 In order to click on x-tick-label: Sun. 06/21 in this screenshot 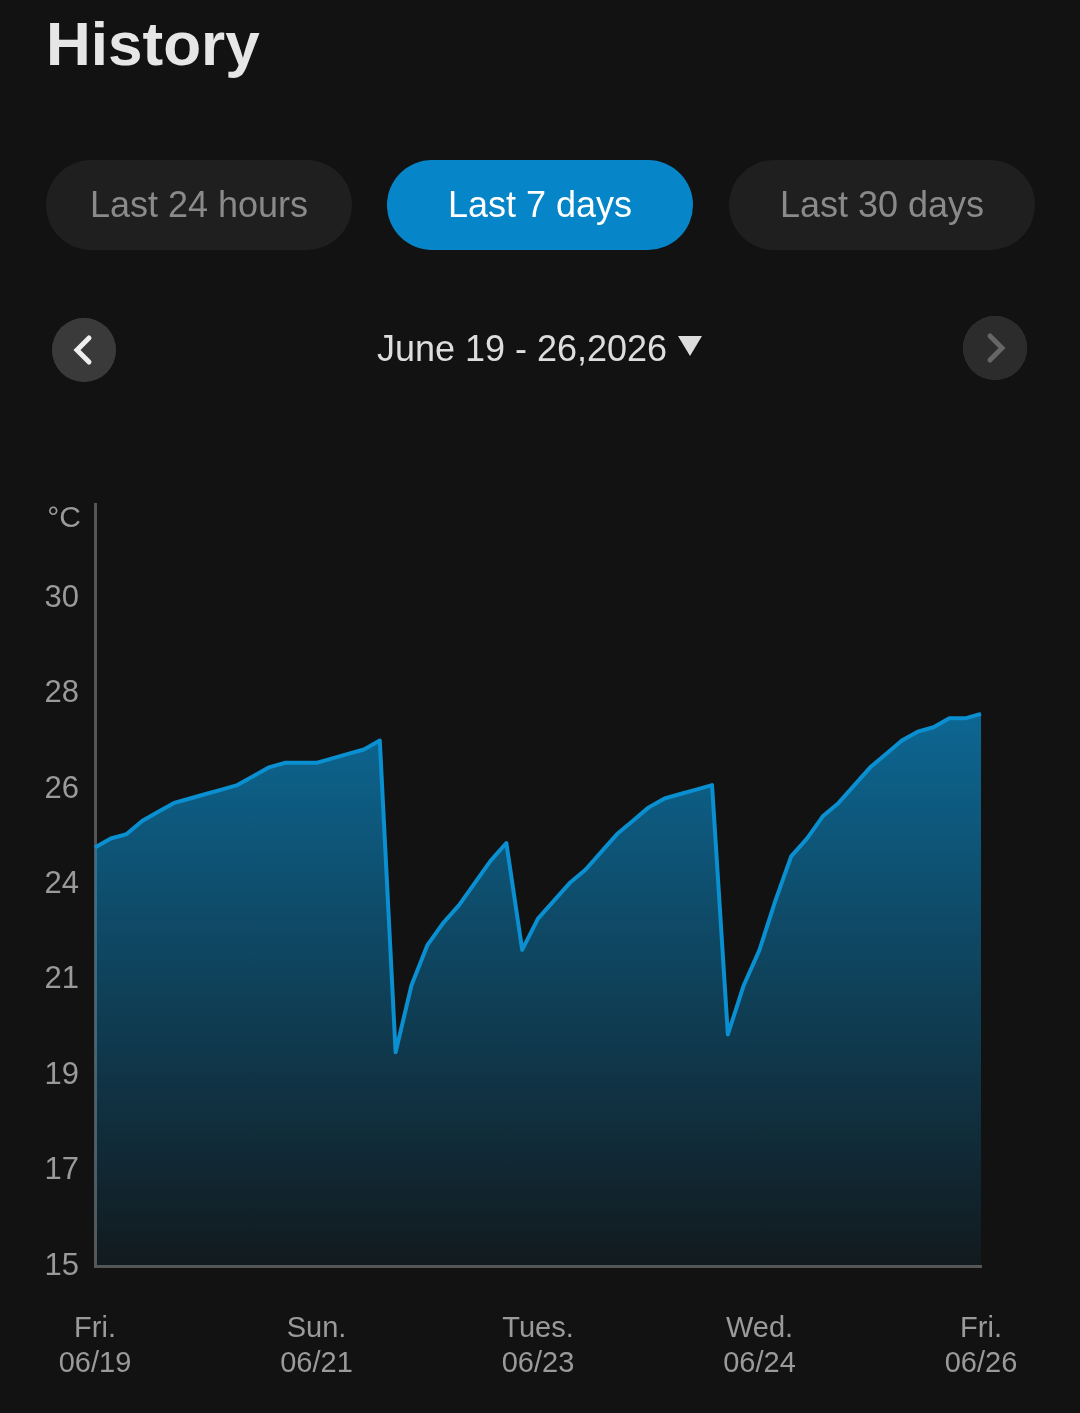, I will do `click(316, 1345)`.